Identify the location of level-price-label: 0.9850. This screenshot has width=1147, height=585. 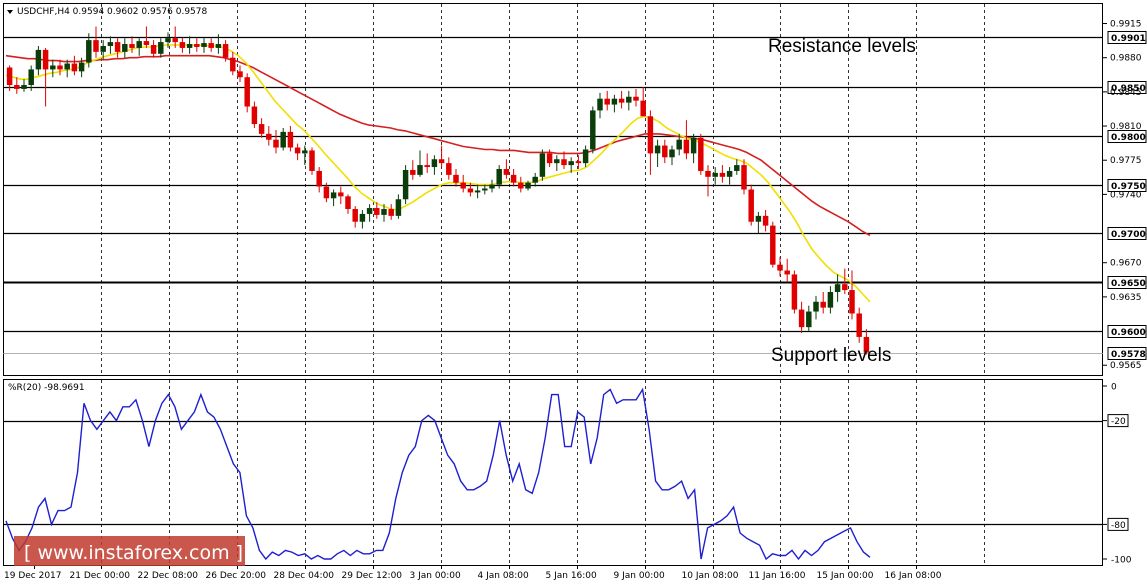
(1127, 87).